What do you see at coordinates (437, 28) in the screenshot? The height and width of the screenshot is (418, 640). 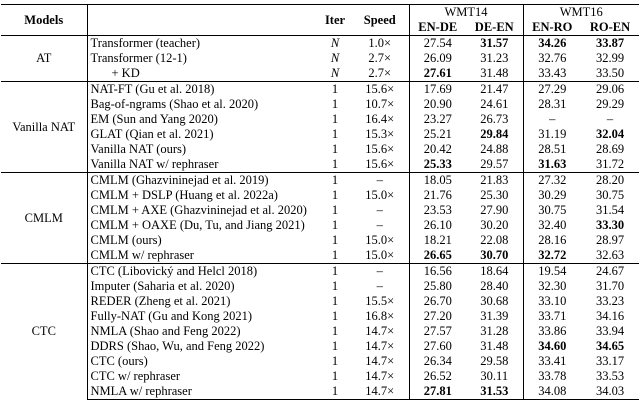 I see `header-column: EN-DE` at bounding box center [437, 28].